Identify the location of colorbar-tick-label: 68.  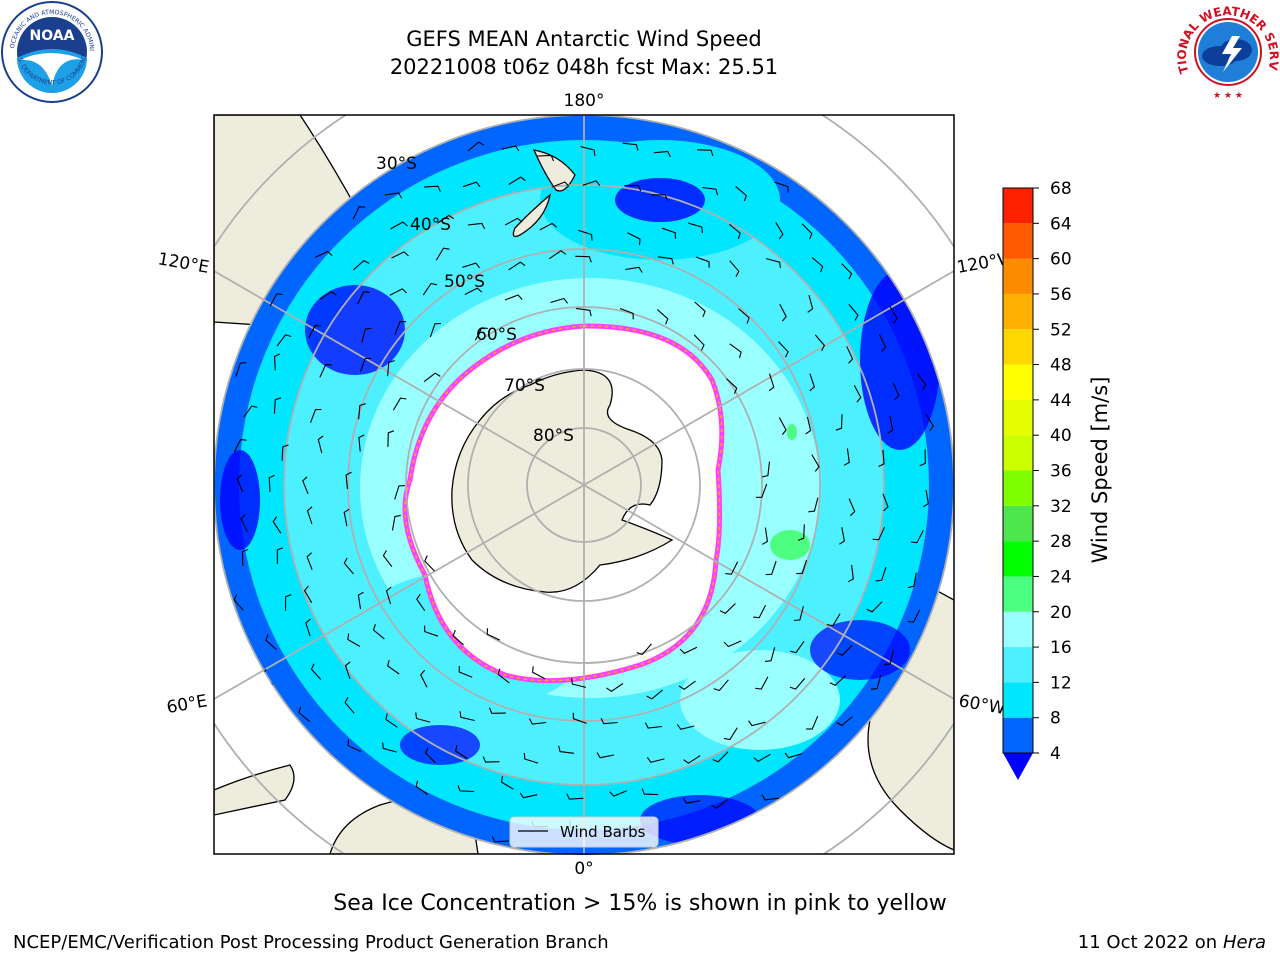
(1061, 189).